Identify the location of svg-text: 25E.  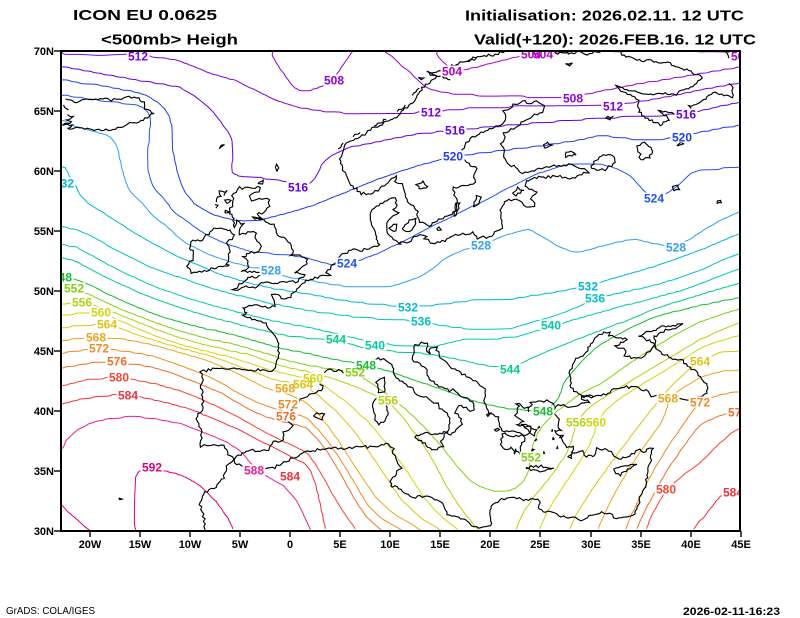
(540, 545).